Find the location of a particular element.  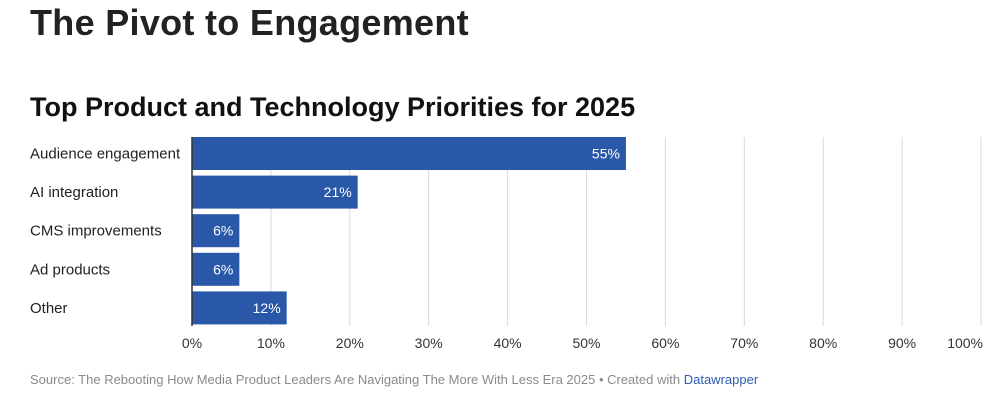

category-label: Ad products is located at coordinates (70, 269).